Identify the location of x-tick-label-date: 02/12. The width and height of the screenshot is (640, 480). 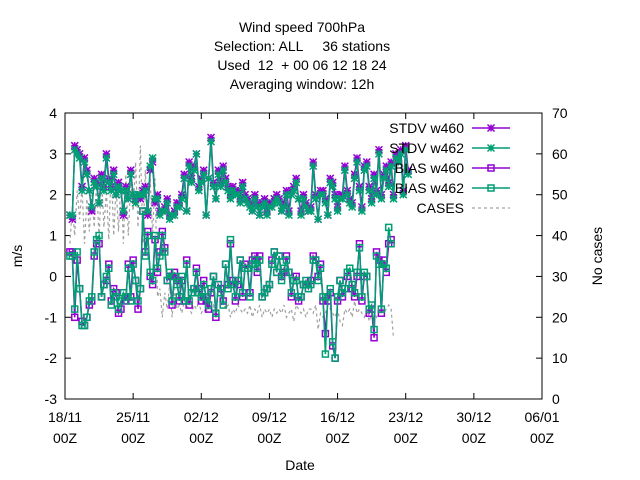
(201, 417).